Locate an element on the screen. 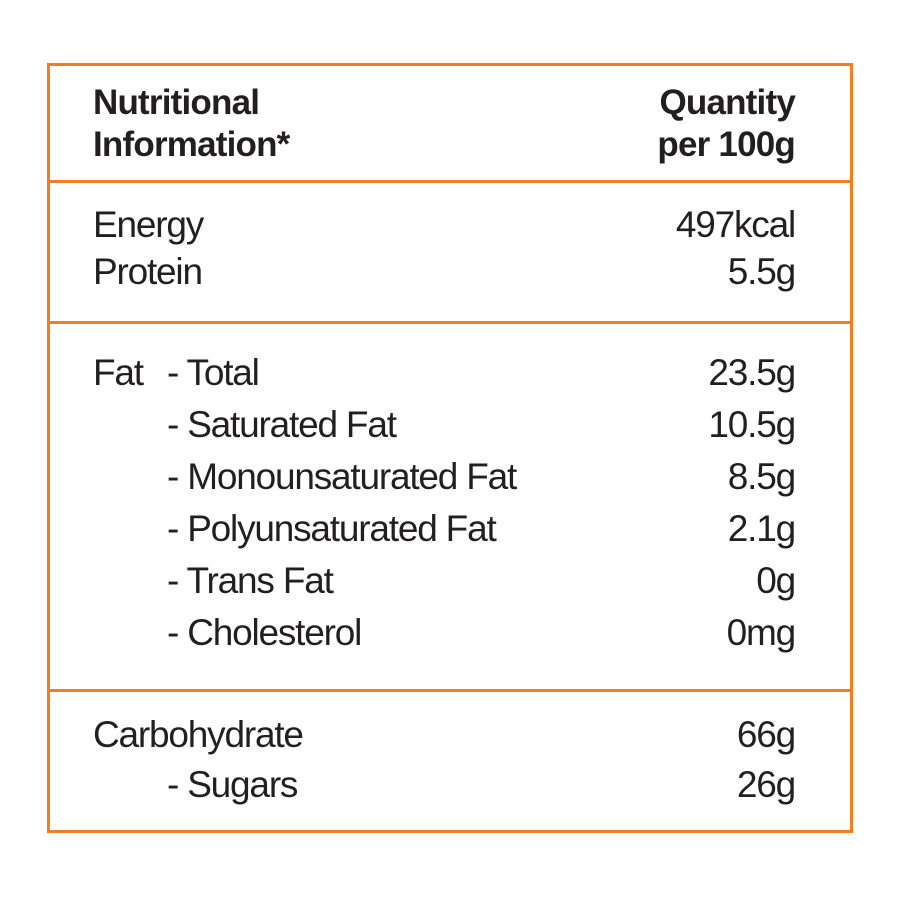 The height and width of the screenshot is (900, 900). row-value: 2.1g is located at coordinates (761, 528).